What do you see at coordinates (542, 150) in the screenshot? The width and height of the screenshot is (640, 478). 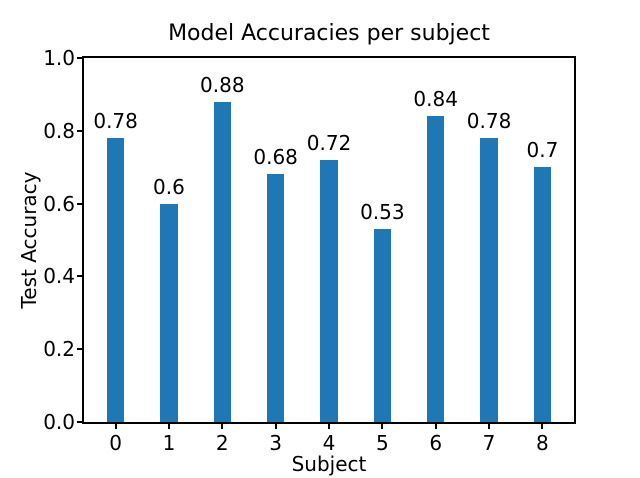 I see `bar-value-label: 0.7` at bounding box center [542, 150].